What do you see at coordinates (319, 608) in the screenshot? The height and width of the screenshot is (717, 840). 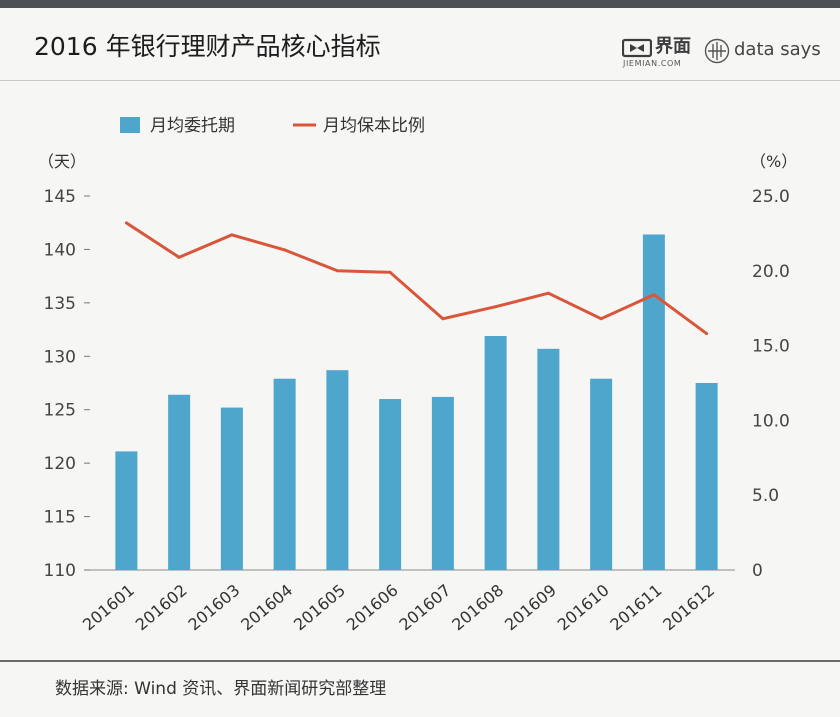 I see `x-tick-label: 201605` at bounding box center [319, 608].